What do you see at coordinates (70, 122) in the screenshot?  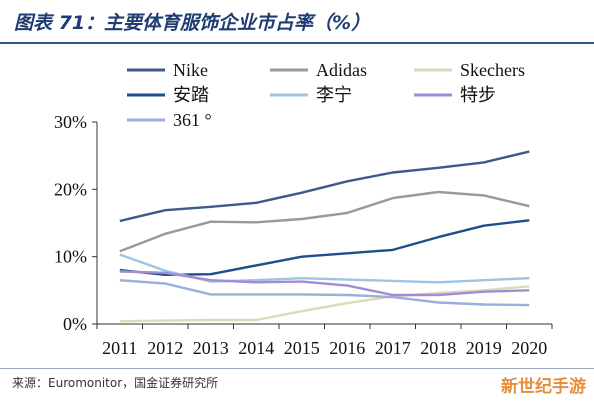 I see `y-tick-label: 30%` at bounding box center [70, 122].